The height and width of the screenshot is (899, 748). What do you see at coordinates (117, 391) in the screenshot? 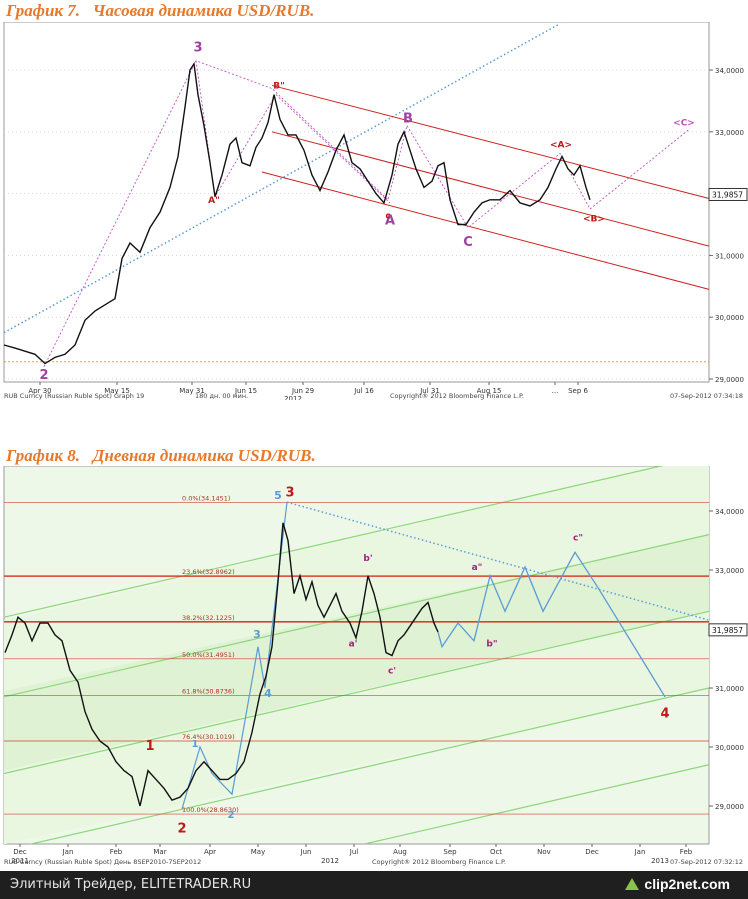
I see `chart7-xtick-label: May 15` at bounding box center [117, 391].